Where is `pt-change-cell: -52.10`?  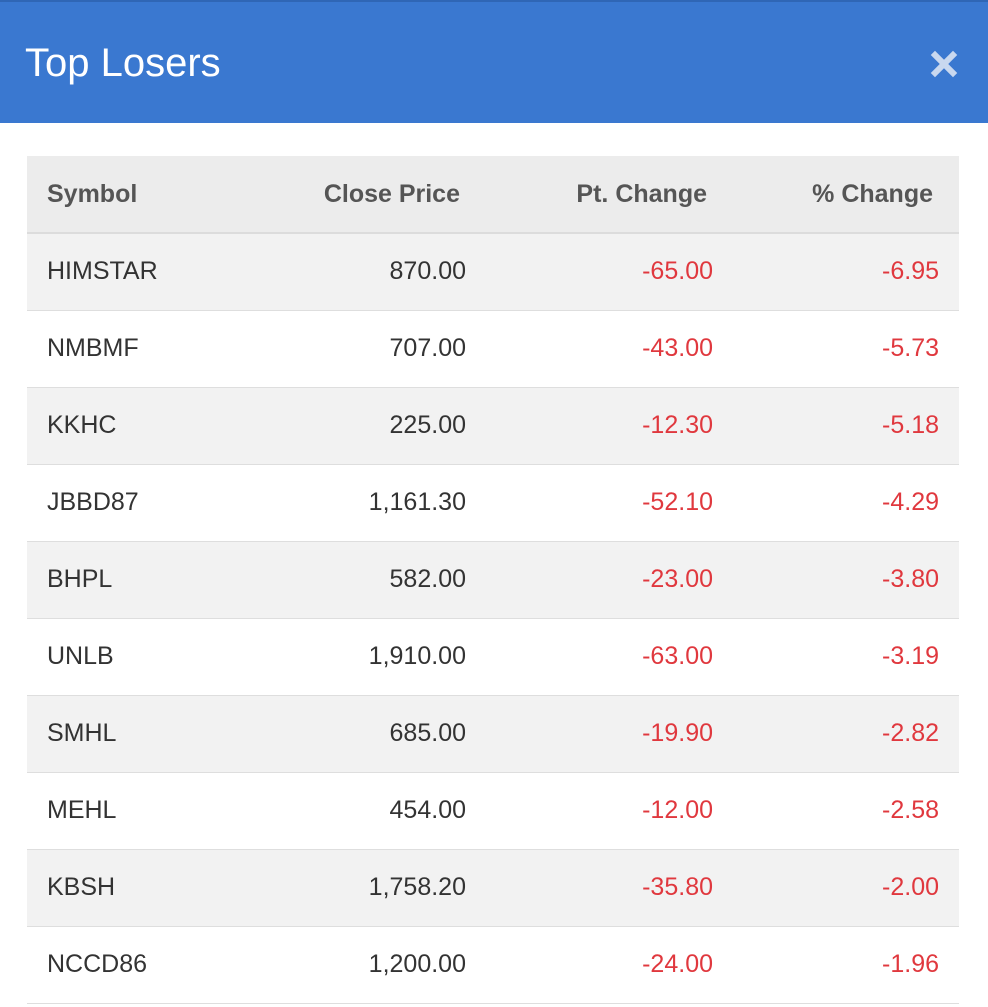 pt-change-cell: -52.10 is located at coordinates (609, 503).